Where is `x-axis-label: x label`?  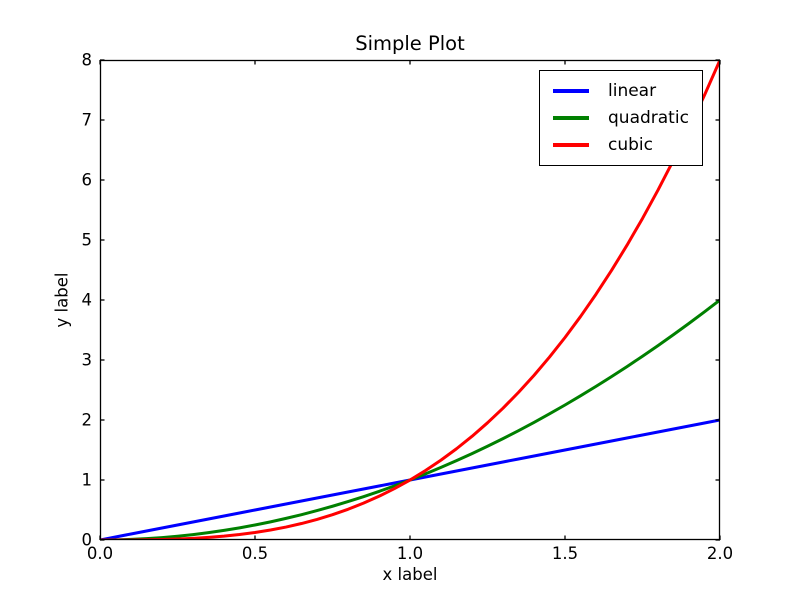 x-axis-label: x label is located at coordinates (410, 574).